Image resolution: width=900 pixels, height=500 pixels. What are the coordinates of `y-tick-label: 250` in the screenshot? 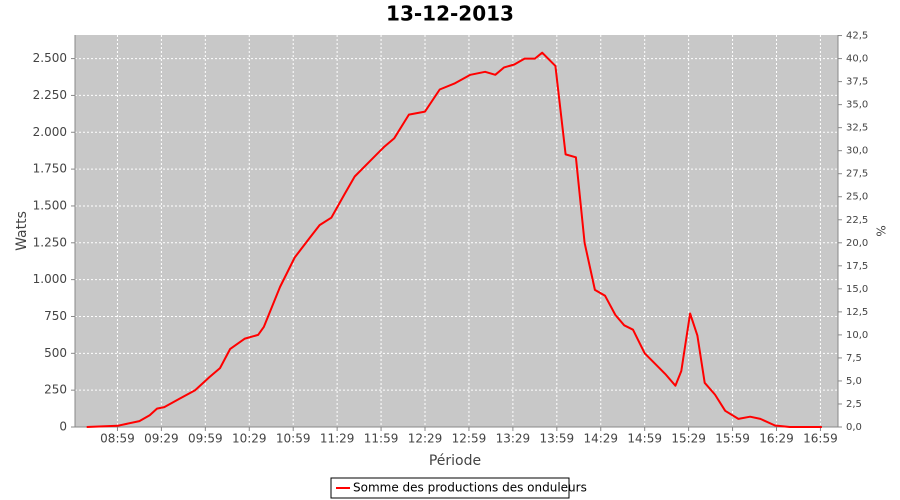 It's located at (55, 390).